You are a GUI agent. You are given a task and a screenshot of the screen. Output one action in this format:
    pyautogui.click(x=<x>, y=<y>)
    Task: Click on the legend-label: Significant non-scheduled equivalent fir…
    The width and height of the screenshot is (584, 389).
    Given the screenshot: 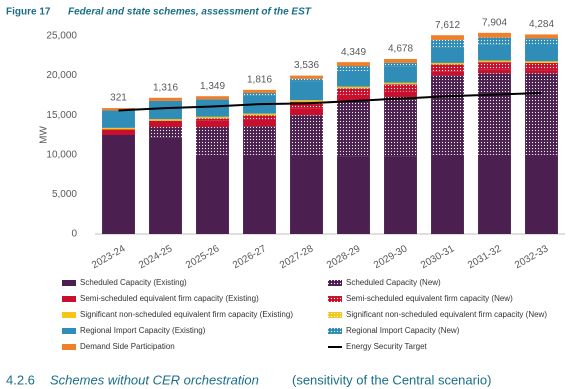 What is the action you would take?
    pyautogui.click(x=446, y=314)
    